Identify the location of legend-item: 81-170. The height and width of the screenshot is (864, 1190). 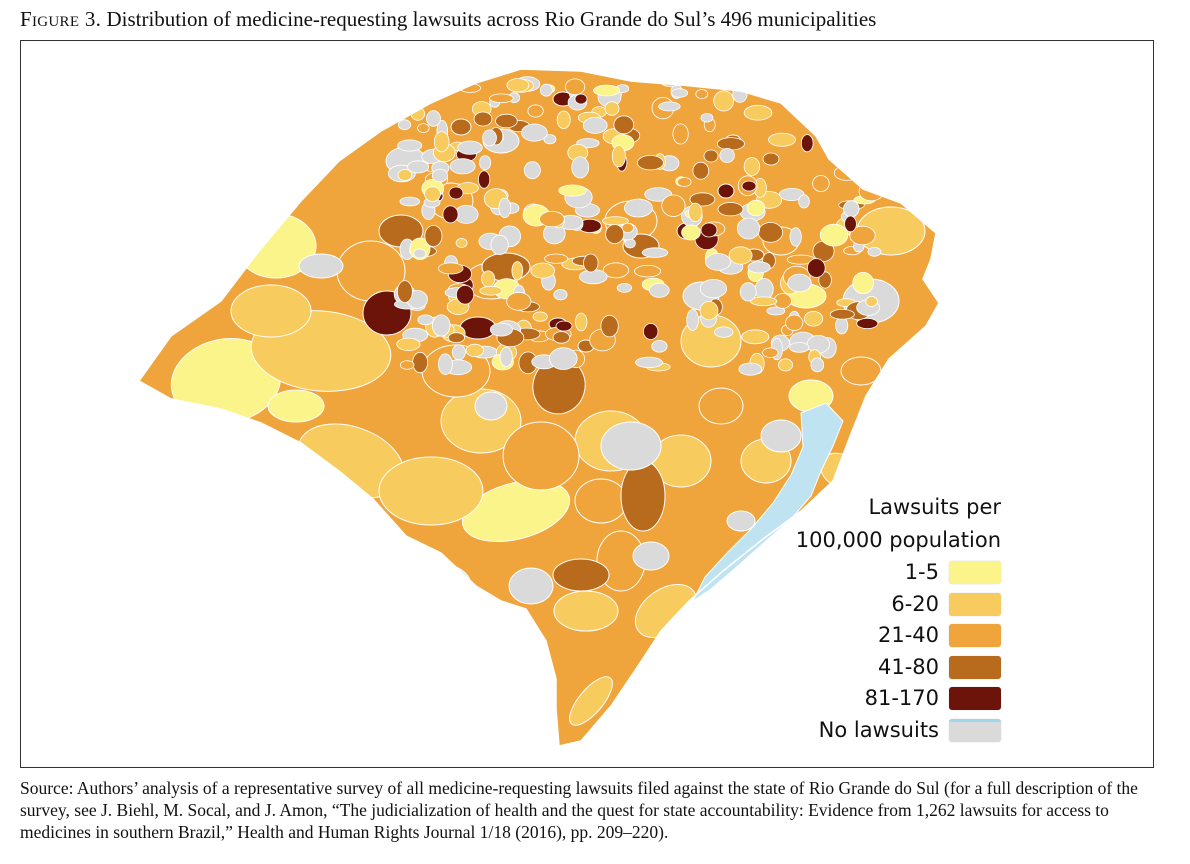
(896, 699).